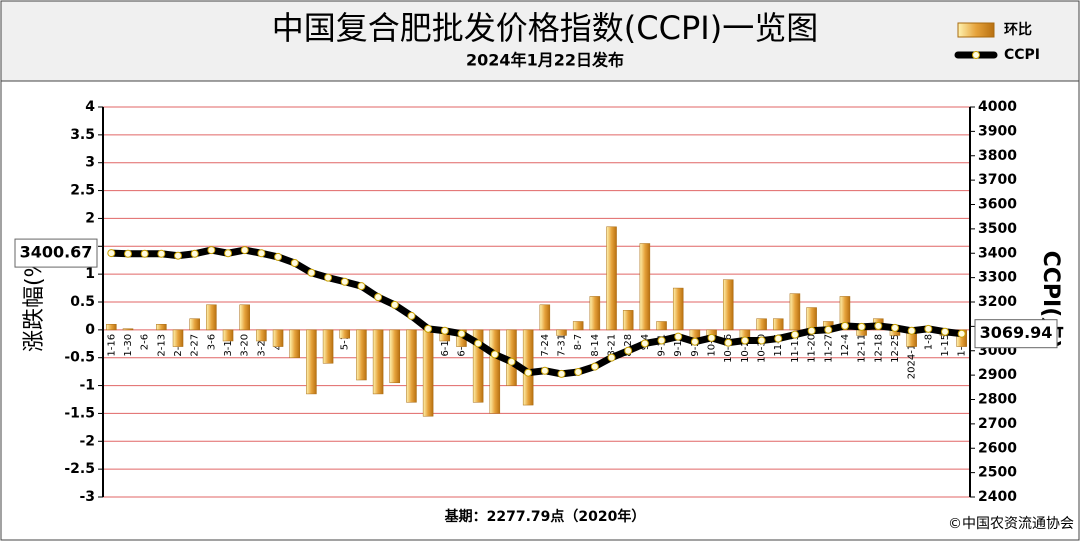 The width and height of the screenshot is (1080, 541). What do you see at coordinates (612, 345) in the screenshot?
I see `x-tick-label: 8-21` at bounding box center [612, 345].